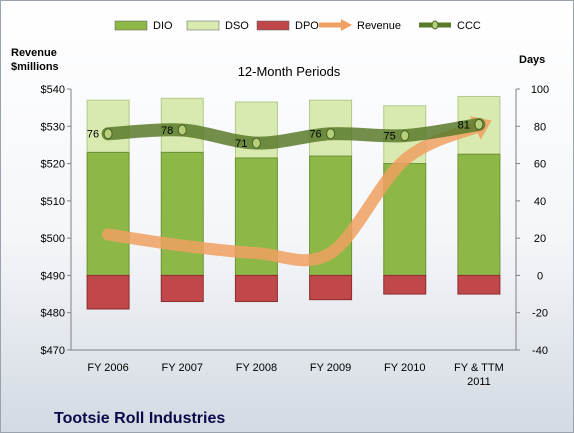  What do you see at coordinates (404, 368) in the screenshot?
I see `category-label: FY 2010` at bounding box center [404, 368].